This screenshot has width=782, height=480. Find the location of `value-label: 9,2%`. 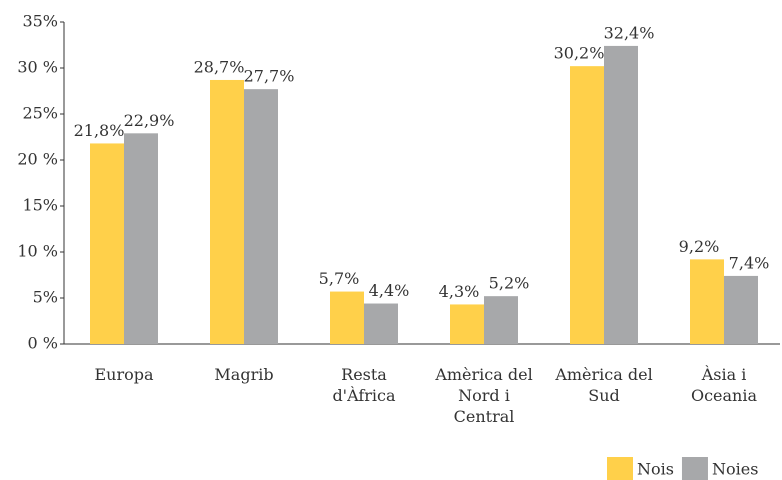

value-label: 9,2% is located at coordinates (699, 246).